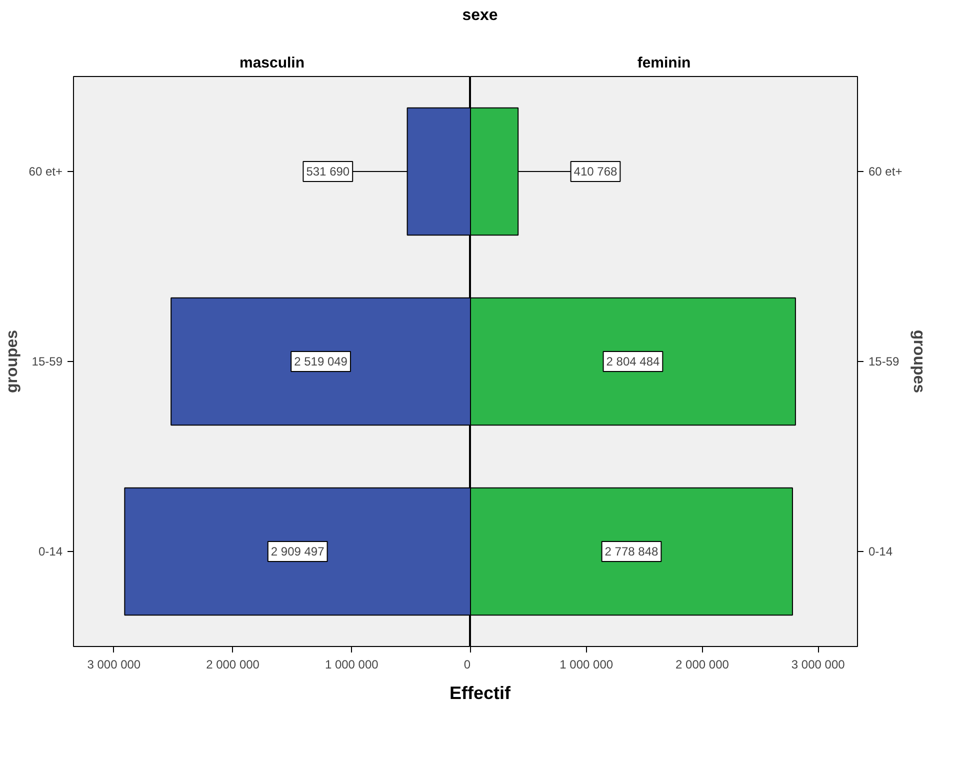 This screenshot has width=957, height=767. What do you see at coordinates (596, 171) in the screenshot?
I see `data-label: 410 768` at bounding box center [596, 171].